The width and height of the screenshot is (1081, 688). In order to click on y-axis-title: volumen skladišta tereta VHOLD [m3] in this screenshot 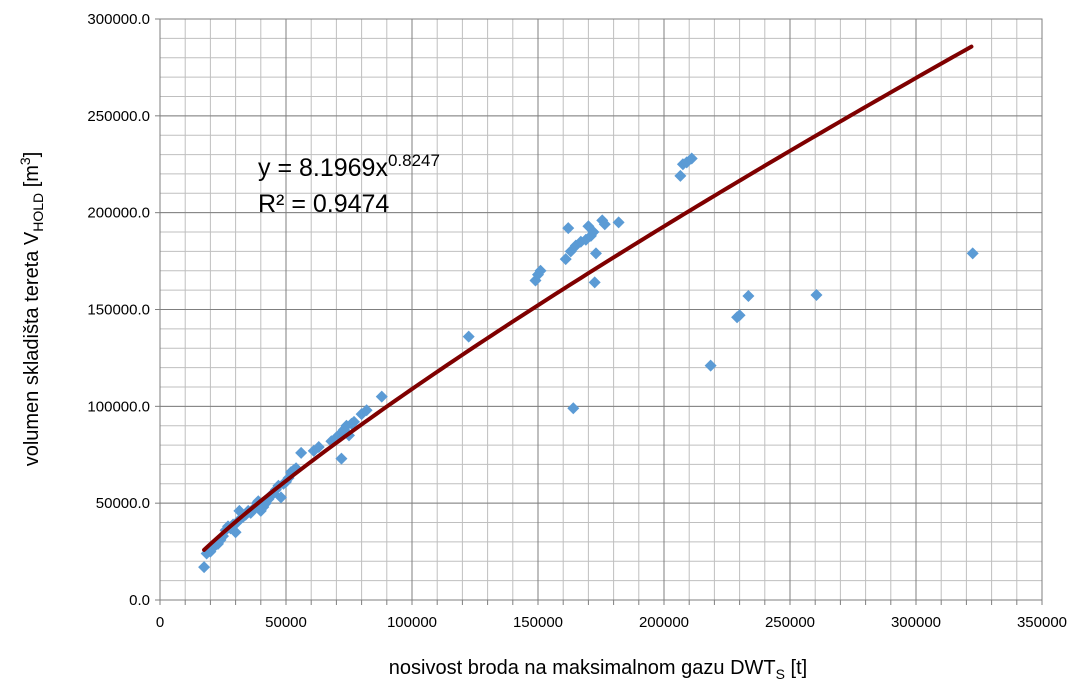, I will do `click(31, 309)`.